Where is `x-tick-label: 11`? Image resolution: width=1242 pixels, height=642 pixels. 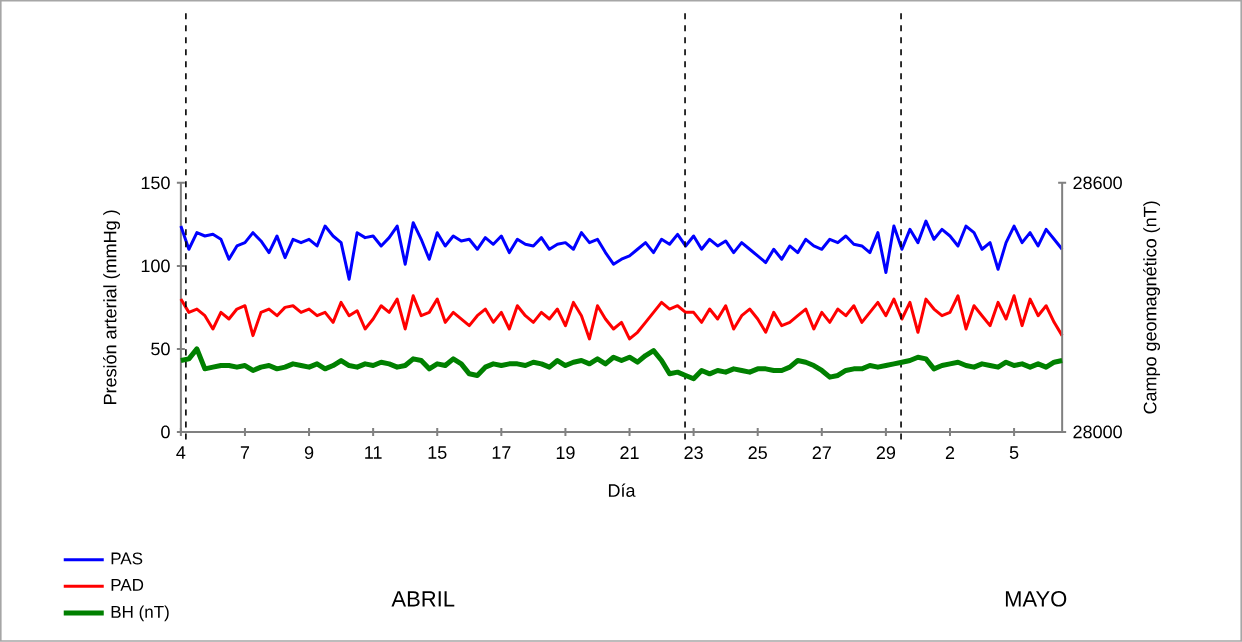
x-tick-label: 11 is located at coordinates (373, 452).